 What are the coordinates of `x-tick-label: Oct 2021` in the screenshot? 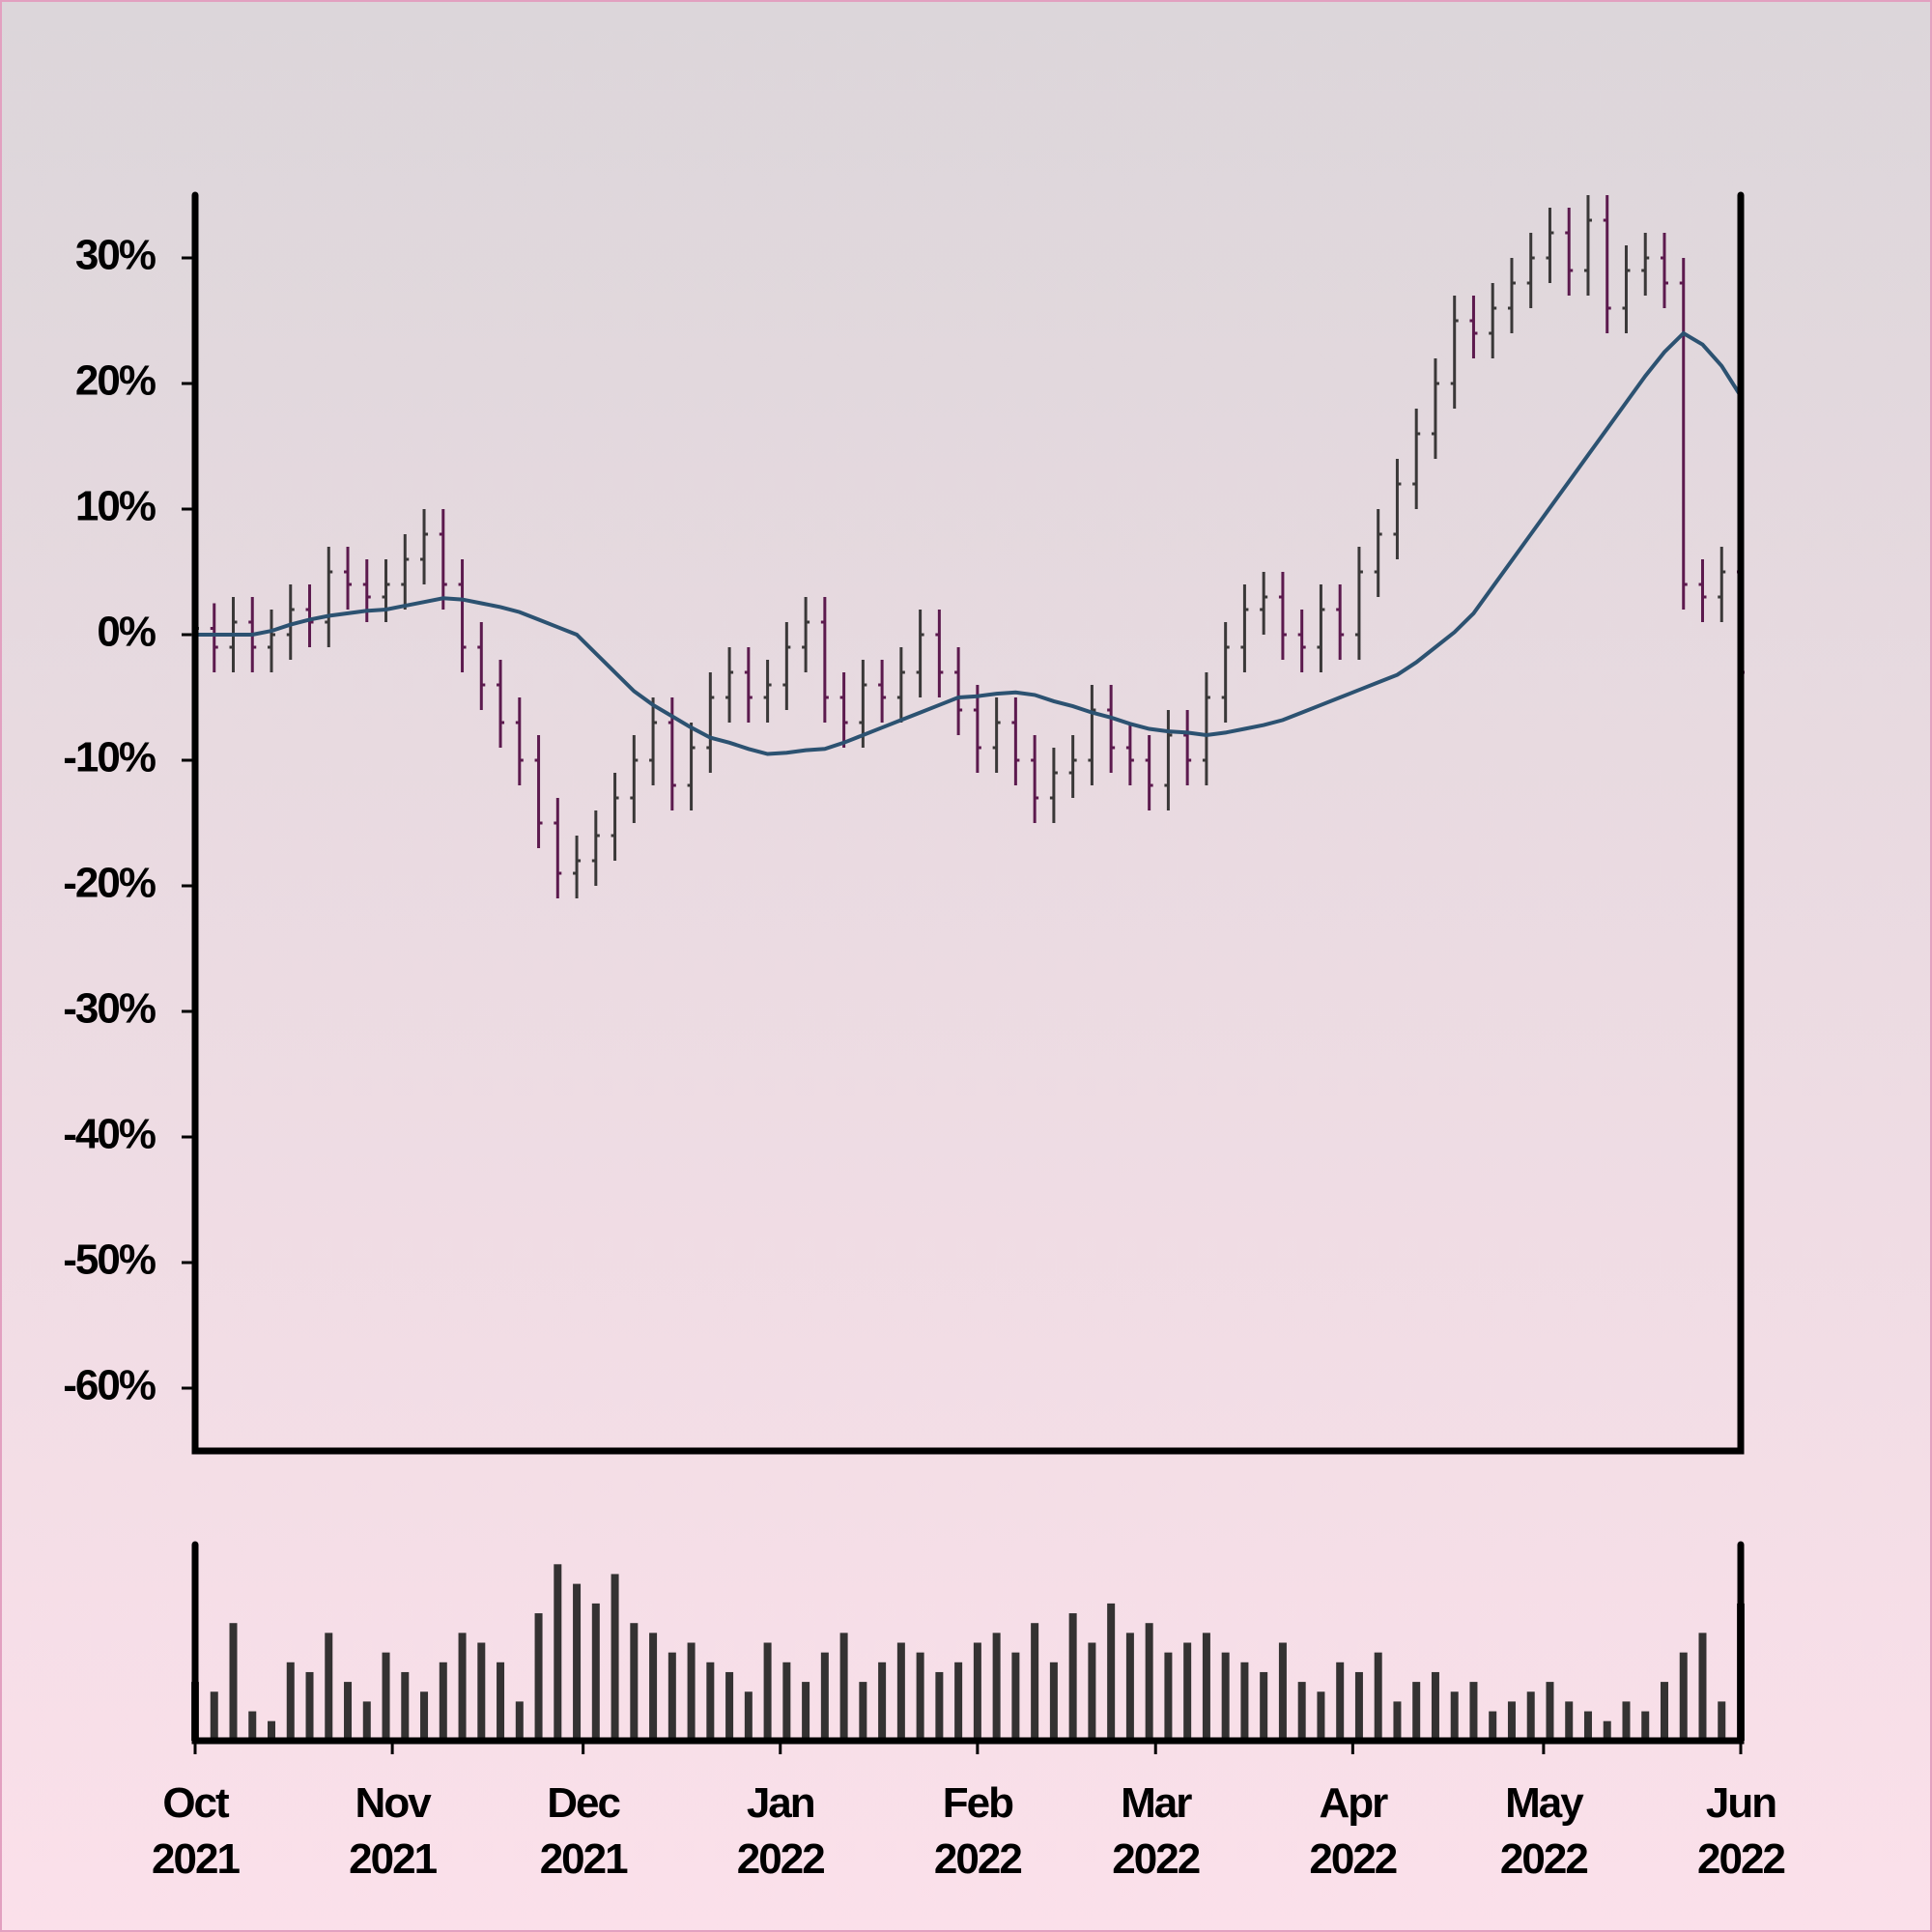 It's located at (196, 1831).